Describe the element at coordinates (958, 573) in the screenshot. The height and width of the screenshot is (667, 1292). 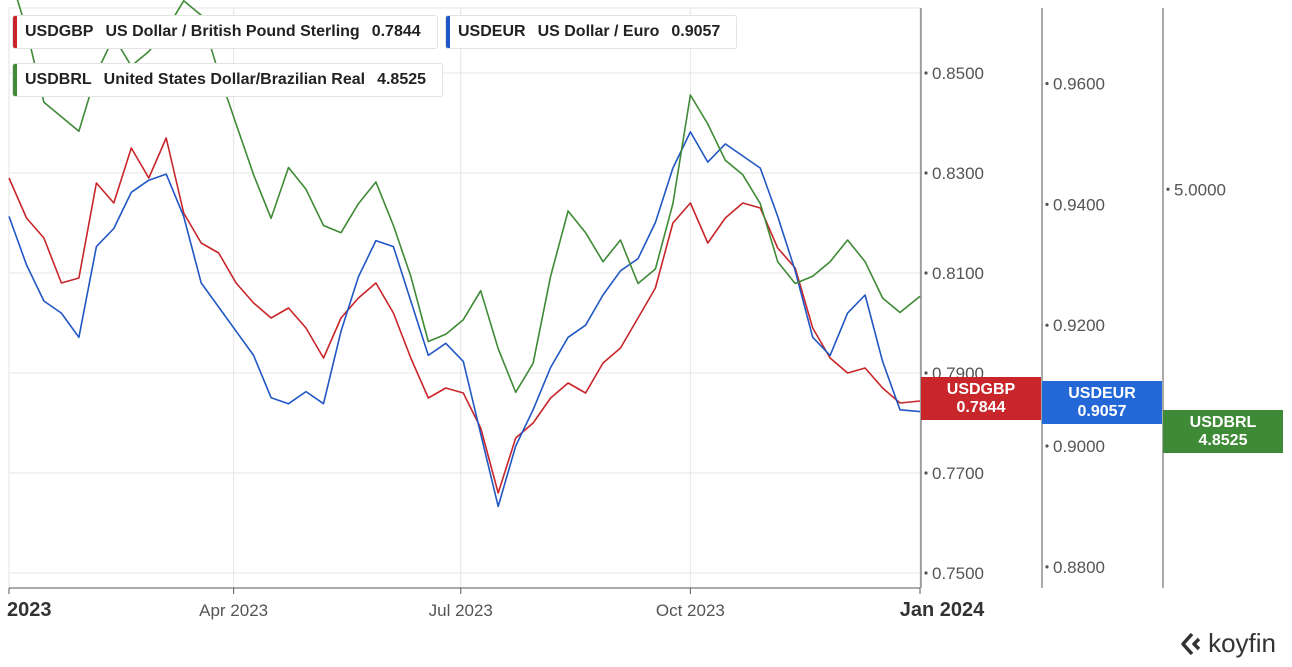
I see `y-tick-label-gbp: 0.7500` at that location.